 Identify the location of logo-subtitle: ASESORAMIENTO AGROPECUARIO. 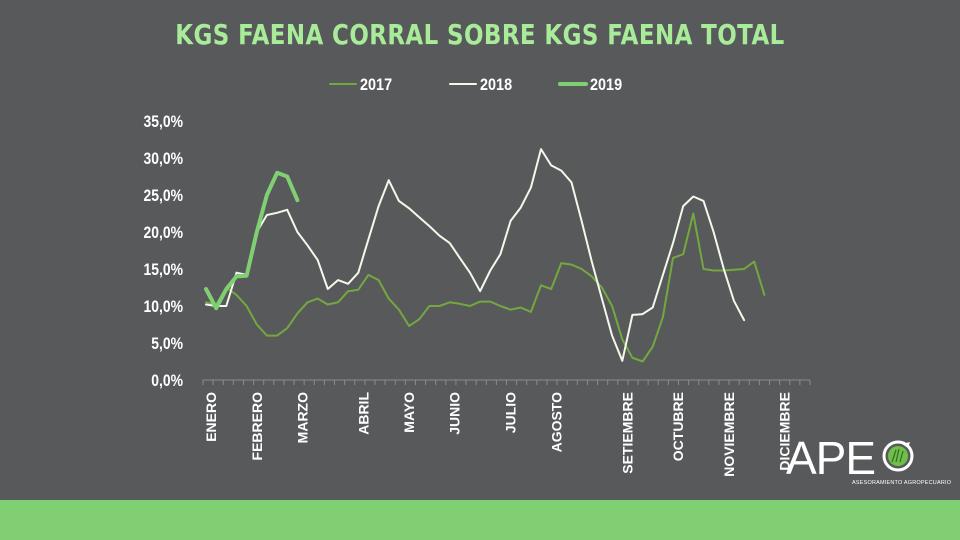
(902, 483).